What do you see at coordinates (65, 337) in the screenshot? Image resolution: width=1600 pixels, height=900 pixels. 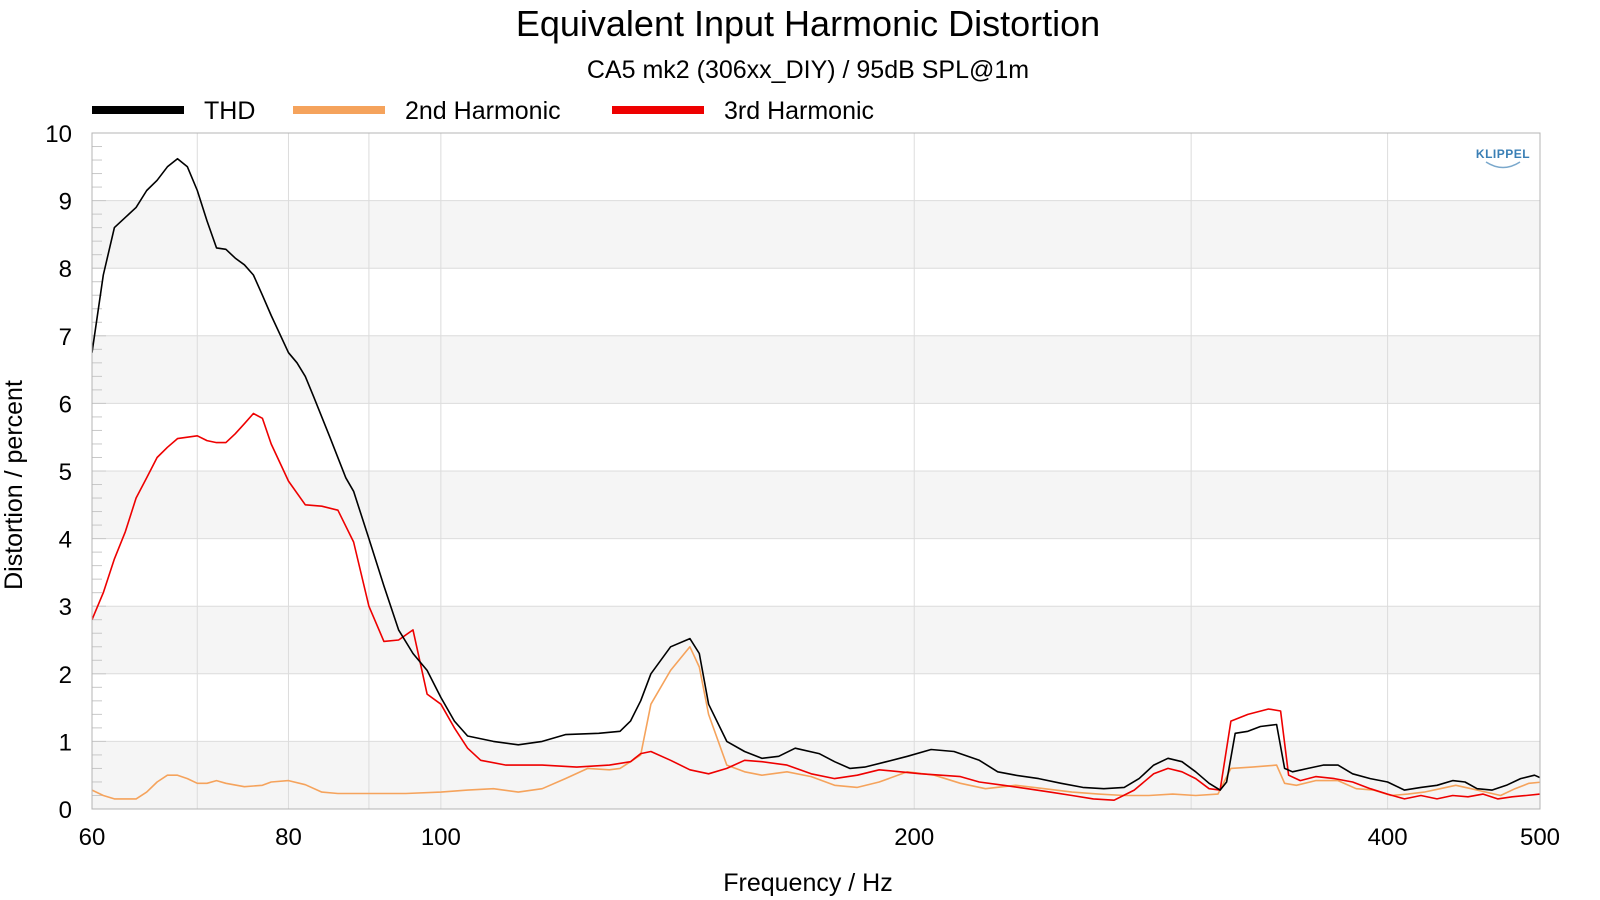 I see `y-tick-label: 7` at bounding box center [65, 337].